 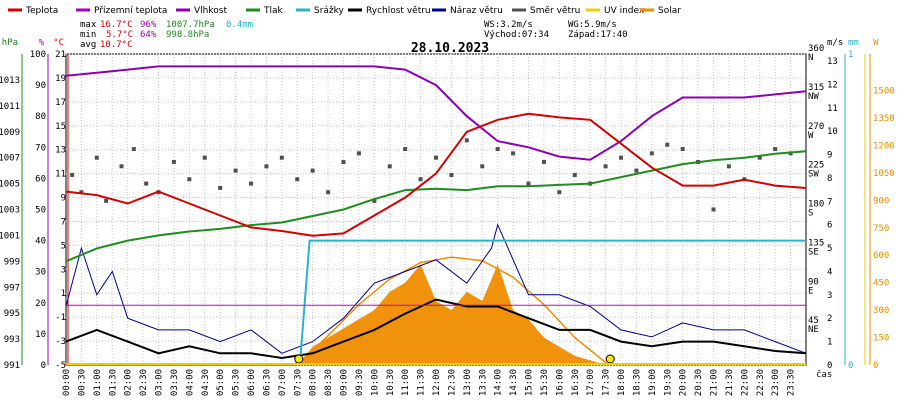 I want to click on axis-hpa-tick: 991, so click(x=12, y=366).